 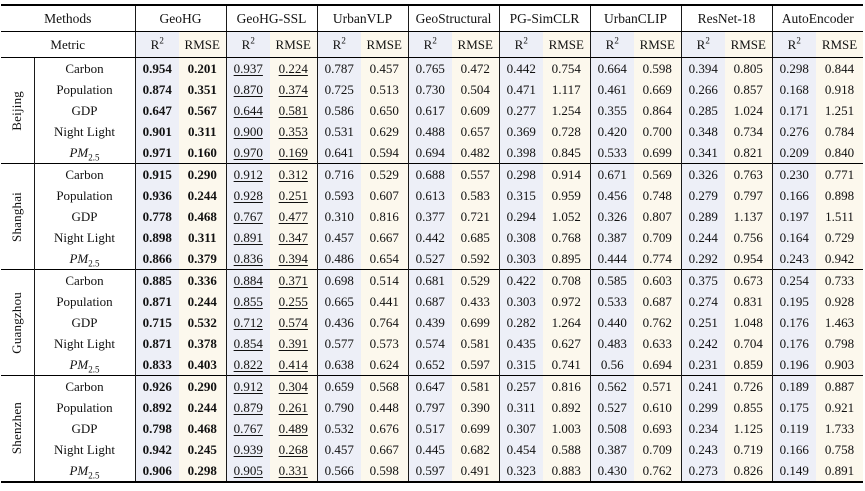 I want to click on value-cell-geohg-rmse: 0.532, so click(x=202, y=322).